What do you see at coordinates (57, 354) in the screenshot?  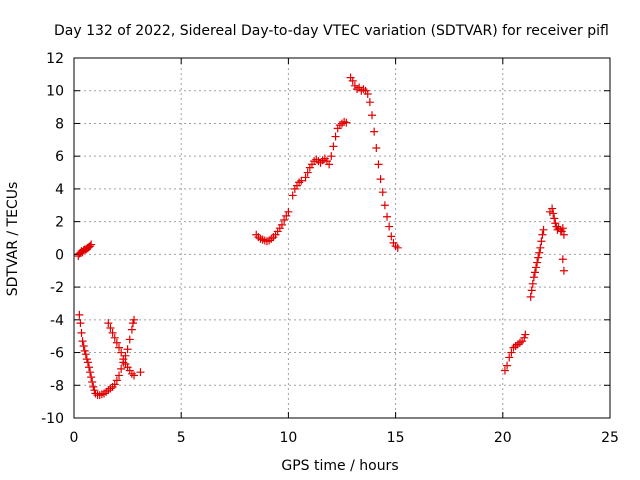 I see `y-tick-label: -6` at bounding box center [57, 354].